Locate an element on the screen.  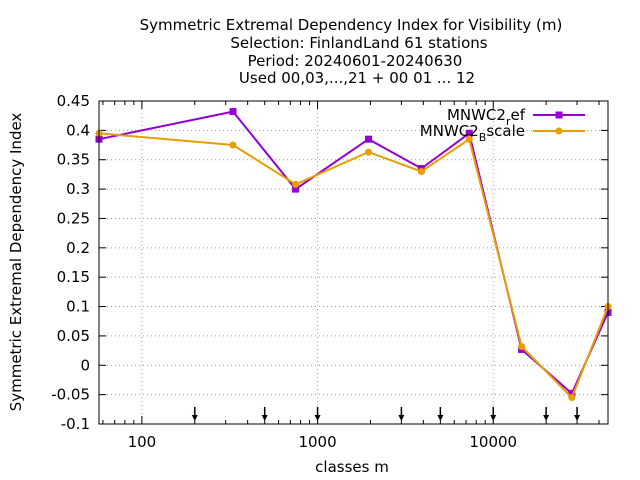
y-tick-label: -0.1 is located at coordinates (75, 424).